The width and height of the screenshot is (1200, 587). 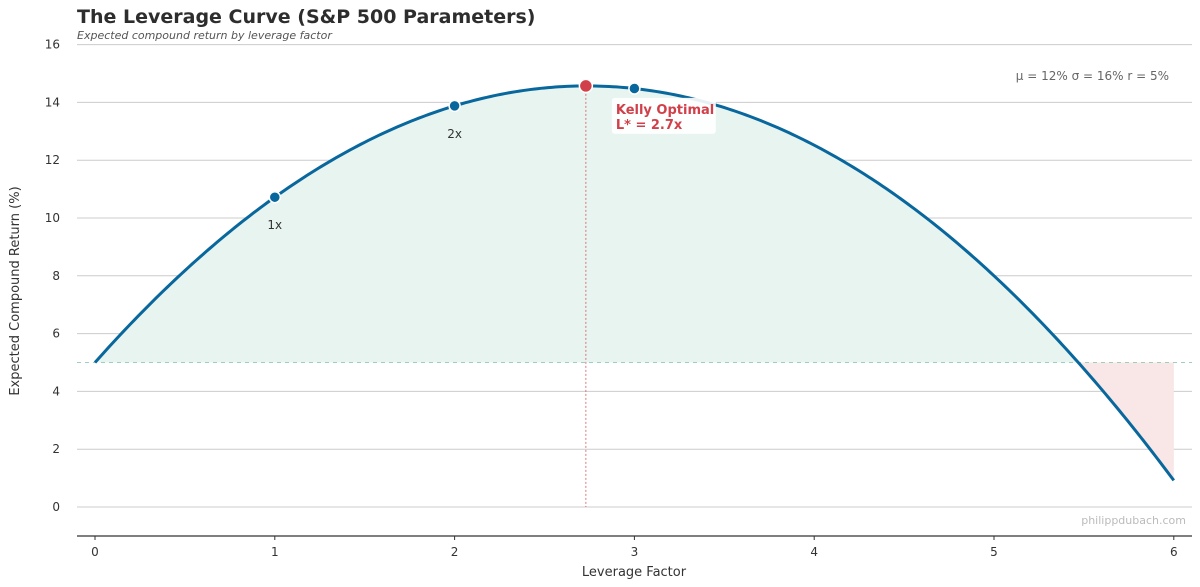 I want to click on x-tick-label: 6, so click(x=1174, y=552).